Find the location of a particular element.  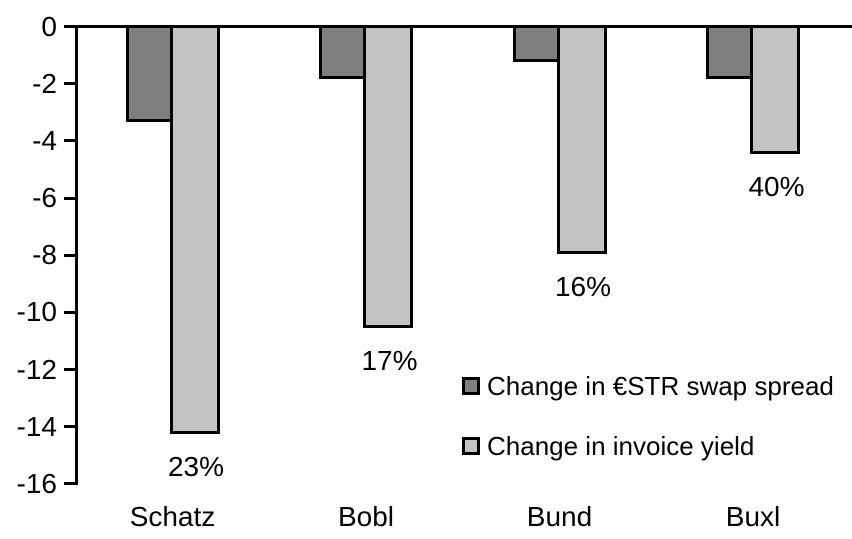

y-tick-label: -2 is located at coordinates (44, 83).